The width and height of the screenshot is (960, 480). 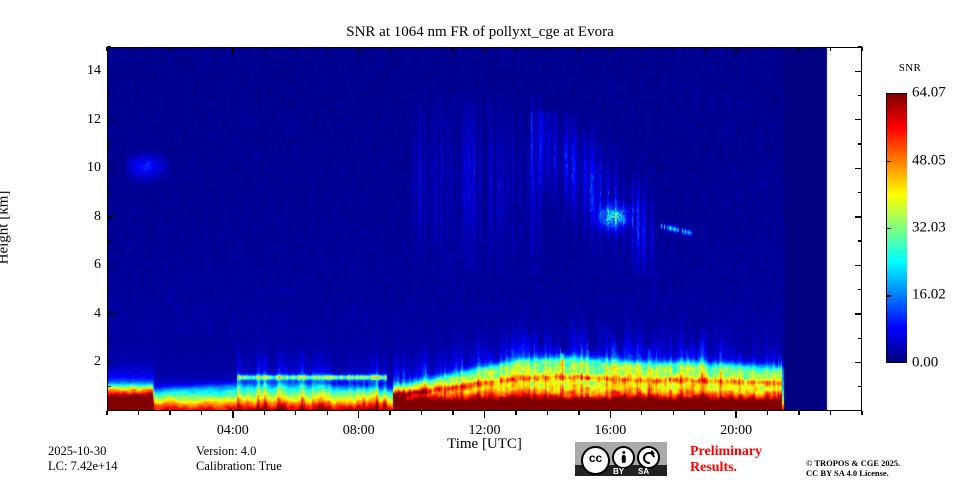 I want to click on copyright-line-2: CC BY SA 4.0 License., so click(x=847, y=473).